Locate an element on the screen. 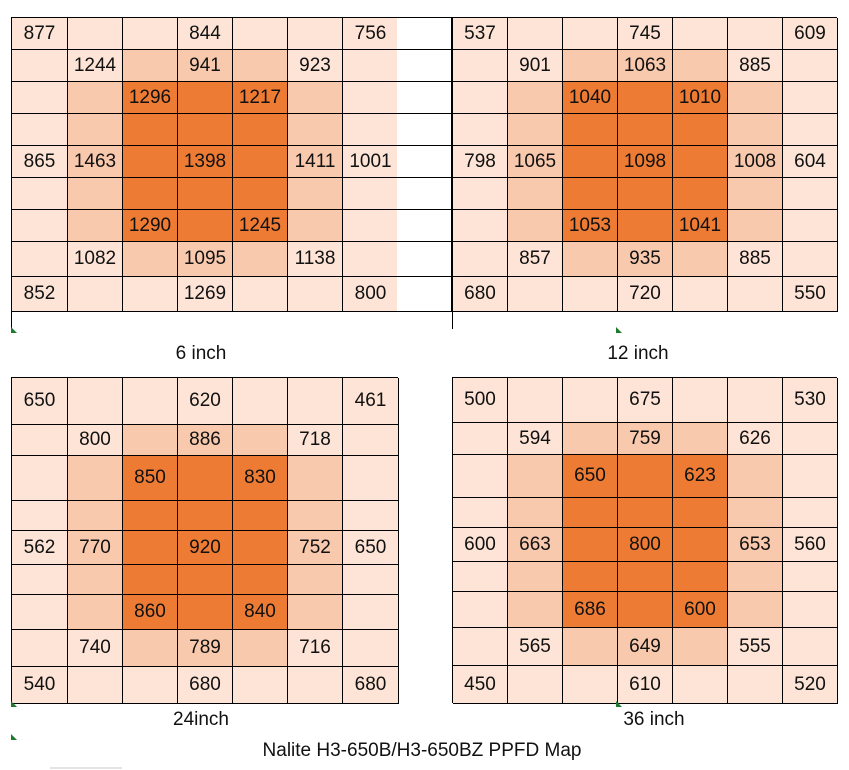 The width and height of the screenshot is (849, 770). ppfd-value-cell: 663 is located at coordinates (535, 545).